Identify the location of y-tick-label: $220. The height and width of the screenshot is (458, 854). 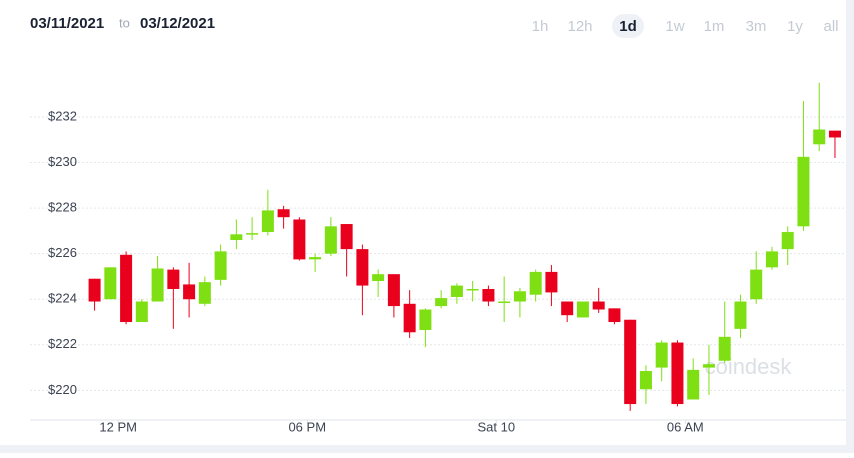
(62, 389).